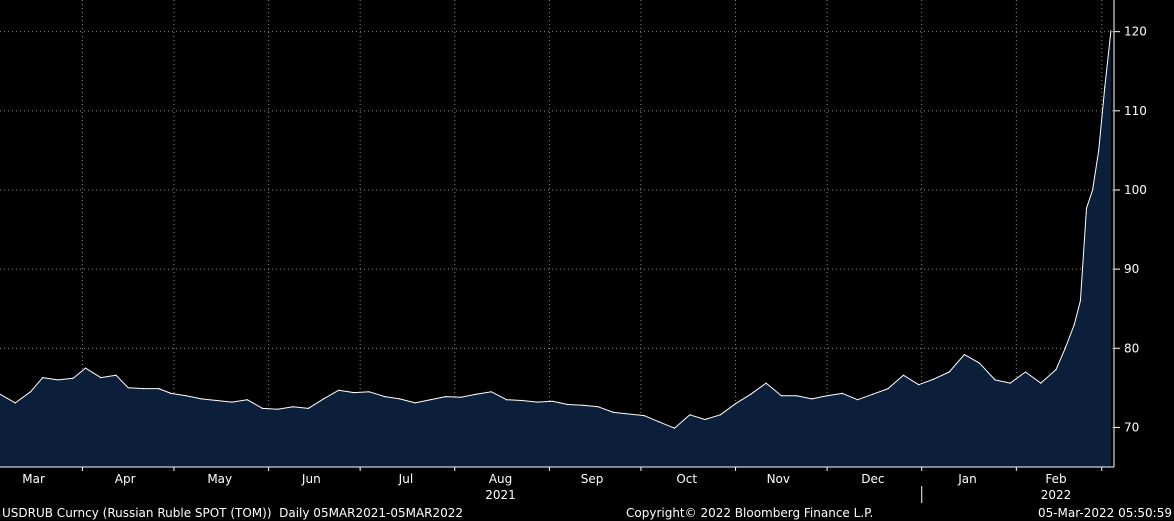 The height and width of the screenshot is (521, 1174). I want to click on y-tick-label: 80, so click(1131, 348).